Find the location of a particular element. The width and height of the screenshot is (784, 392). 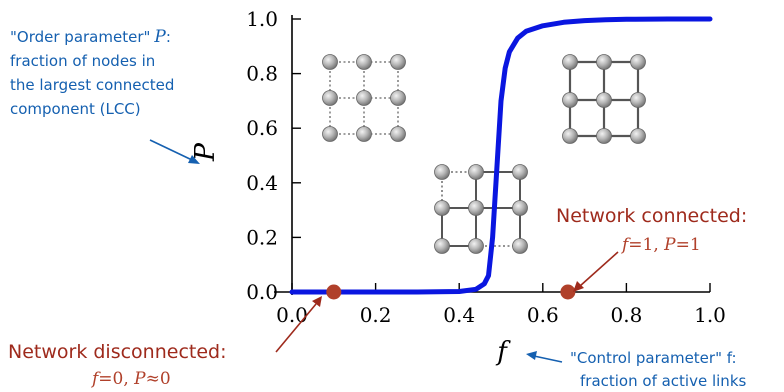

x-tick-label: 0.4 is located at coordinates (459, 315).